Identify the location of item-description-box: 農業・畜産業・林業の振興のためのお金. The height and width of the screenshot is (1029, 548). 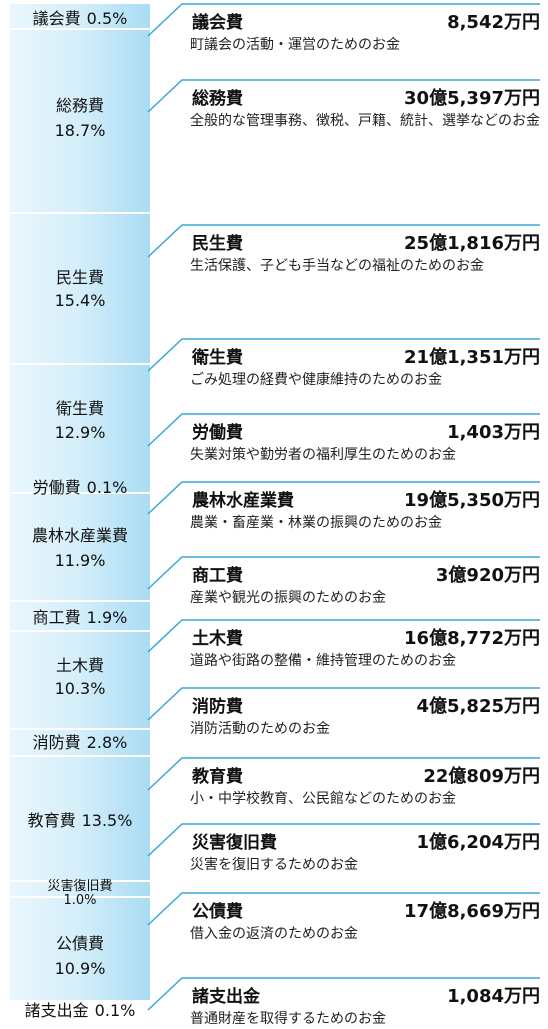
(316, 523).